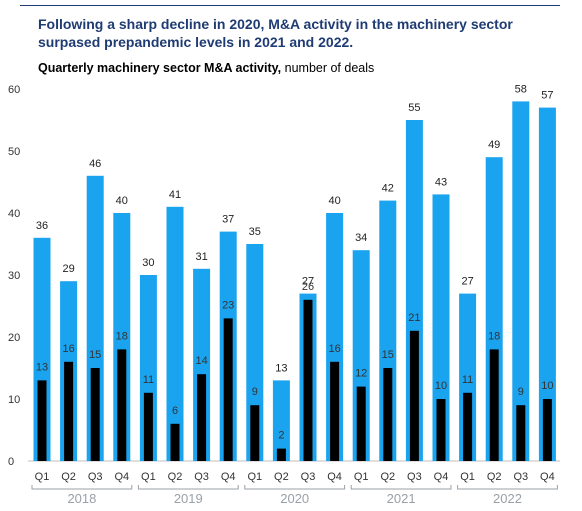 This screenshot has height=511, width=582. Describe the element at coordinates (290, 5) in the screenshot. I see `top-rule` at that location.